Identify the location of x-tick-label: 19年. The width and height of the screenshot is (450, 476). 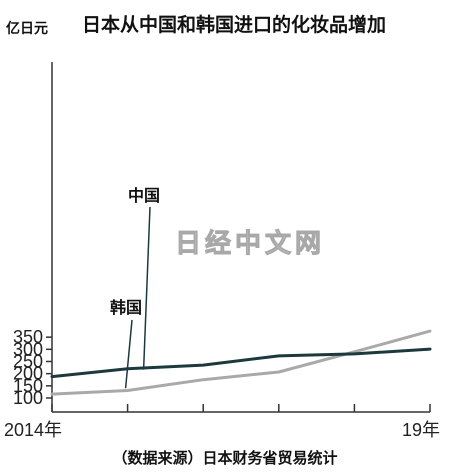
(421, 430).